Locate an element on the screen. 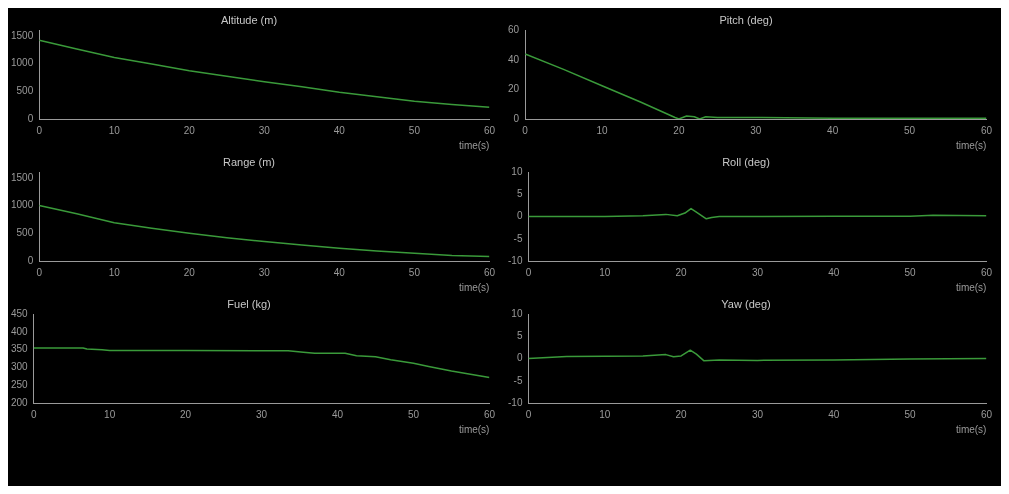  chart-title: Roll (deg) is located at coordinates (746, 161).